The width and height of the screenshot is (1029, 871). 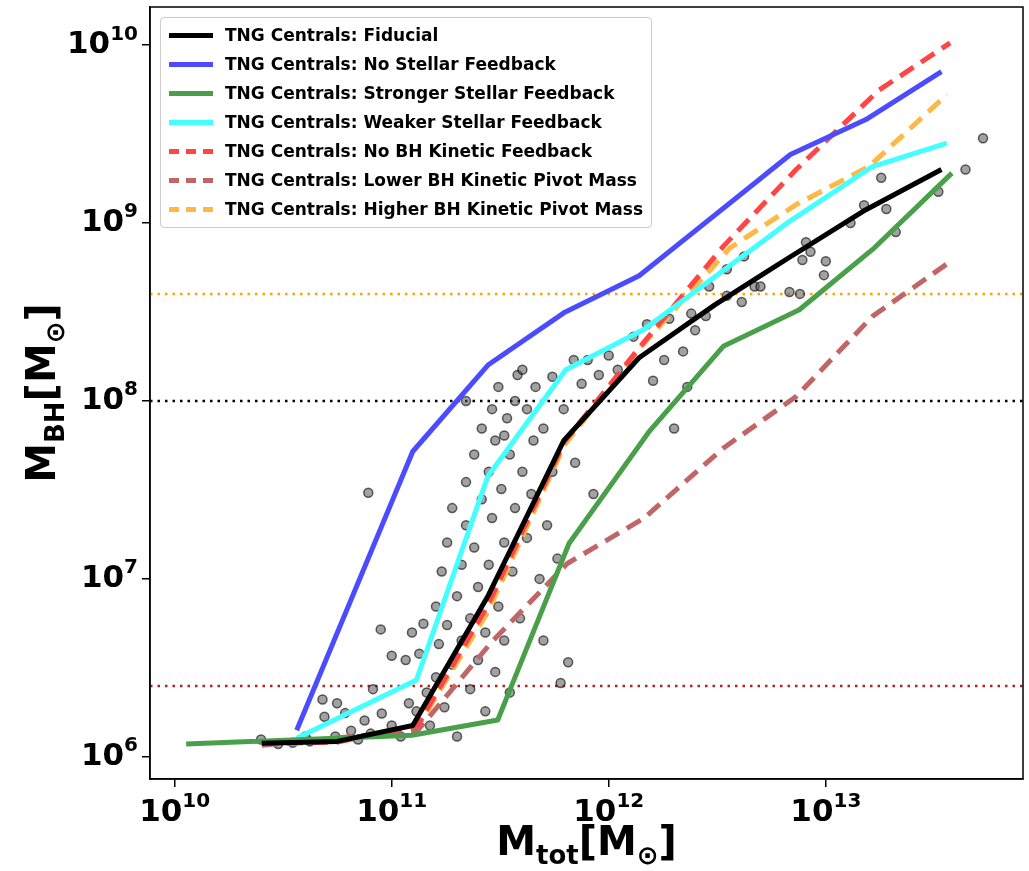 What do you see at coordinates (409, 151) in the screenshot?
I see `legend-label: TNG Centrals: No BH Kinetic Feedback` at bounding box center [409, 151].